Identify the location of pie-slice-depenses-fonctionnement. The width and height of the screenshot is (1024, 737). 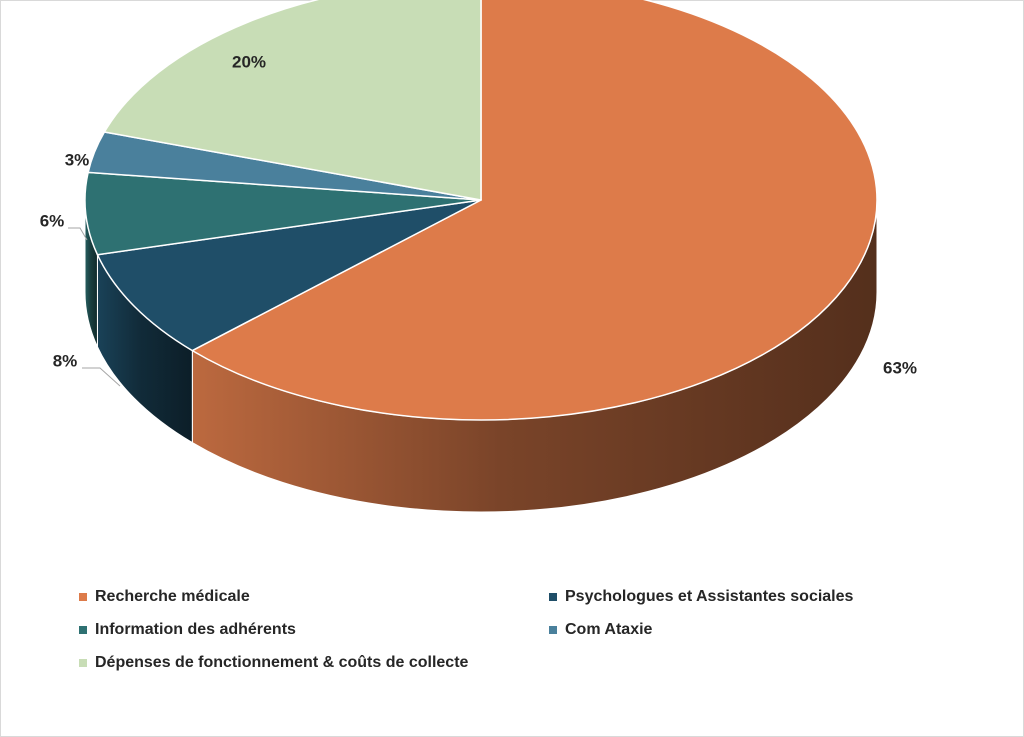
(292, 100).